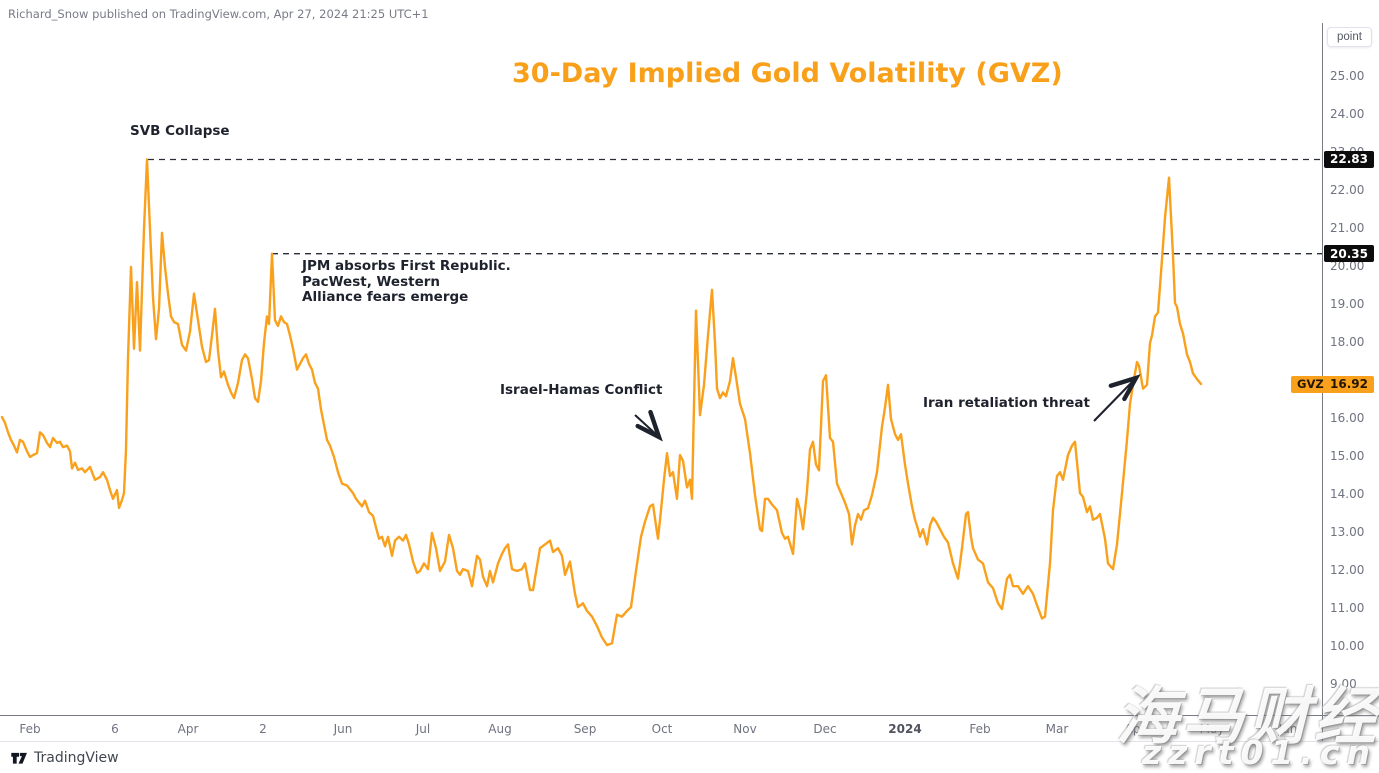  I want to click on y-axis-tick-label: 24.00, so click(1347, 114).